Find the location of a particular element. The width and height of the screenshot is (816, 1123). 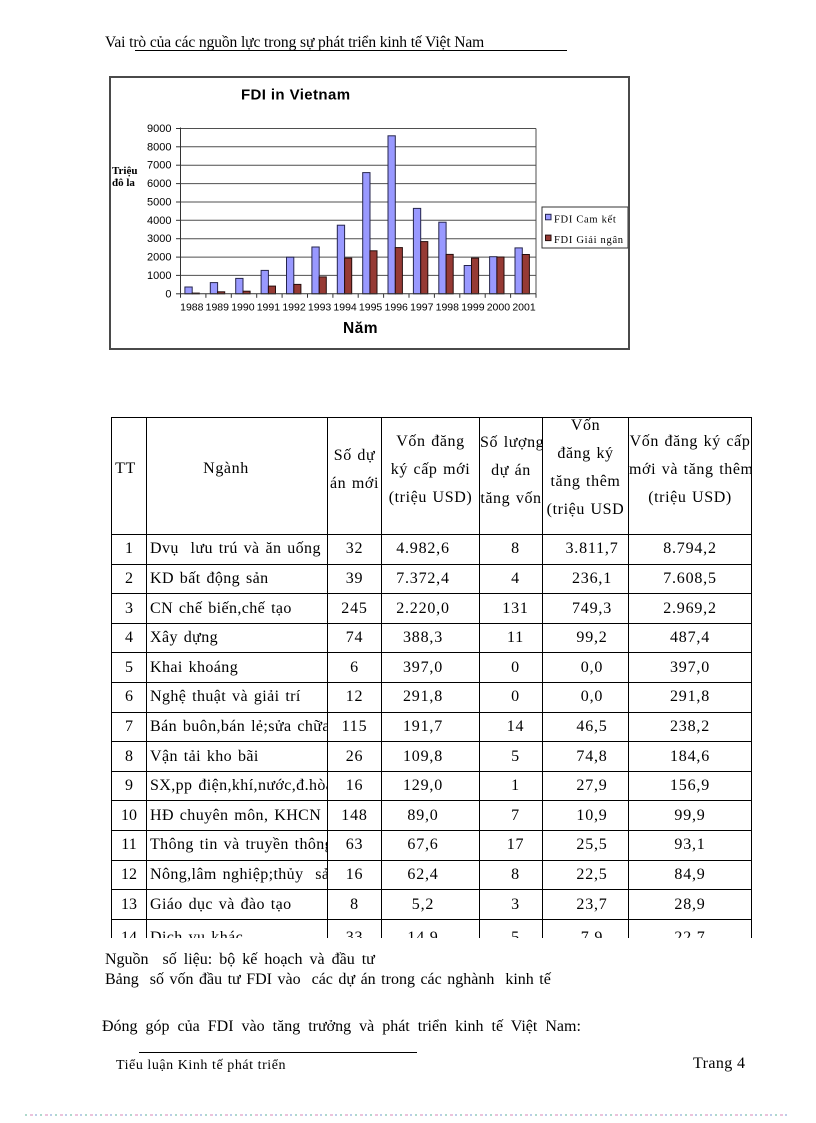

svg-text: 1996 is located at coordinates (397, 308).